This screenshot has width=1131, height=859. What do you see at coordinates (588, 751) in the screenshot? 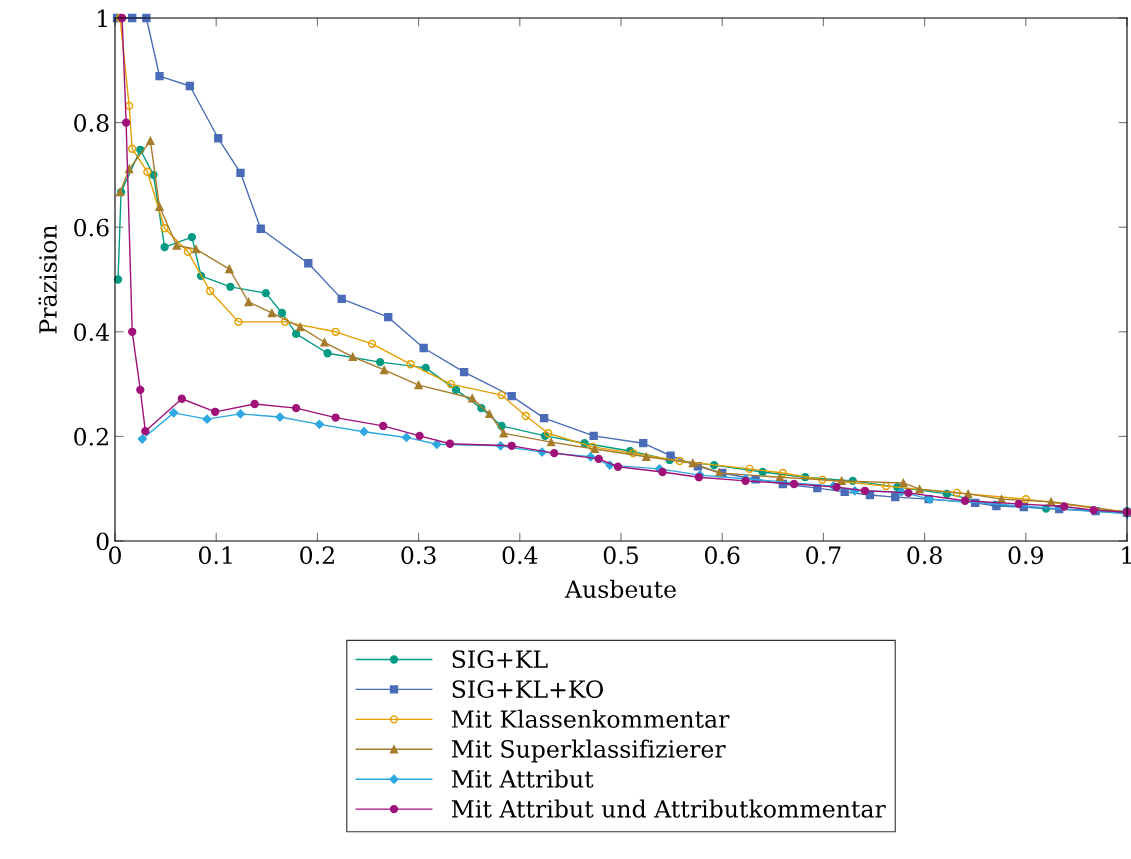
I see `legend-label: Mit Superklassifizierer` at bounding box center [588, 751].